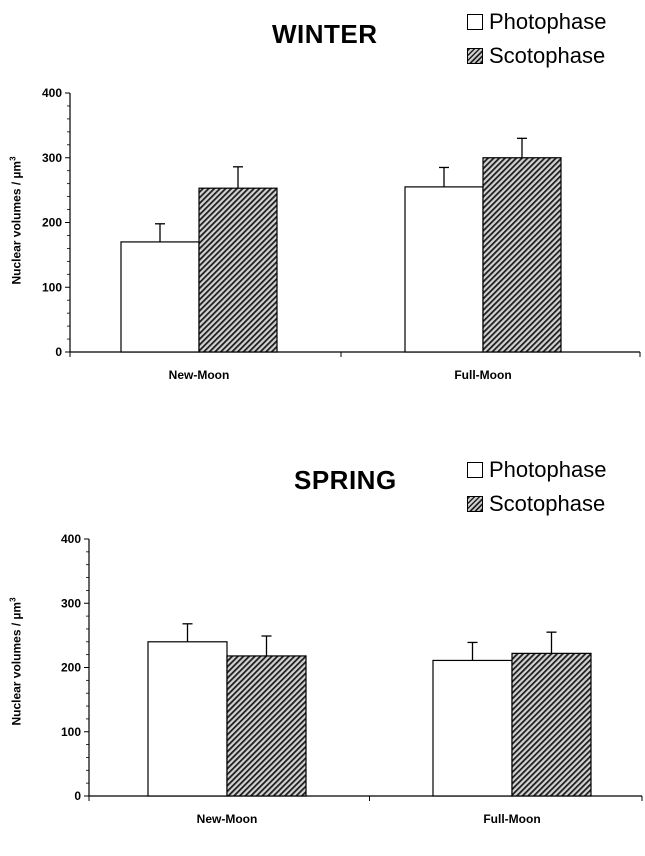 This screenshot has width=645, height=856. What do you see at coordinates (345, 480) in the screenshot?
I see `chart-title: SPRING` at bounding box center [345, 480].